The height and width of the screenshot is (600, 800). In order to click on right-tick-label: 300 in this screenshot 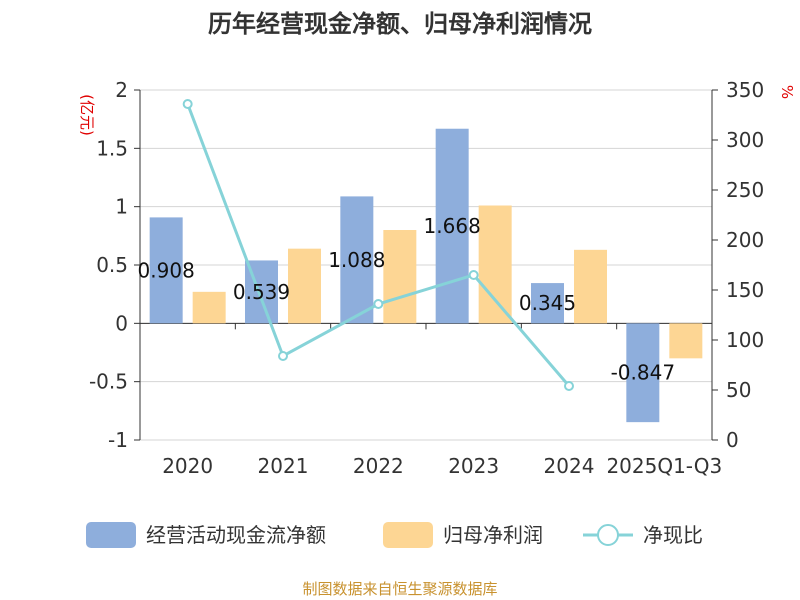, I will do `click(745, 140)`.